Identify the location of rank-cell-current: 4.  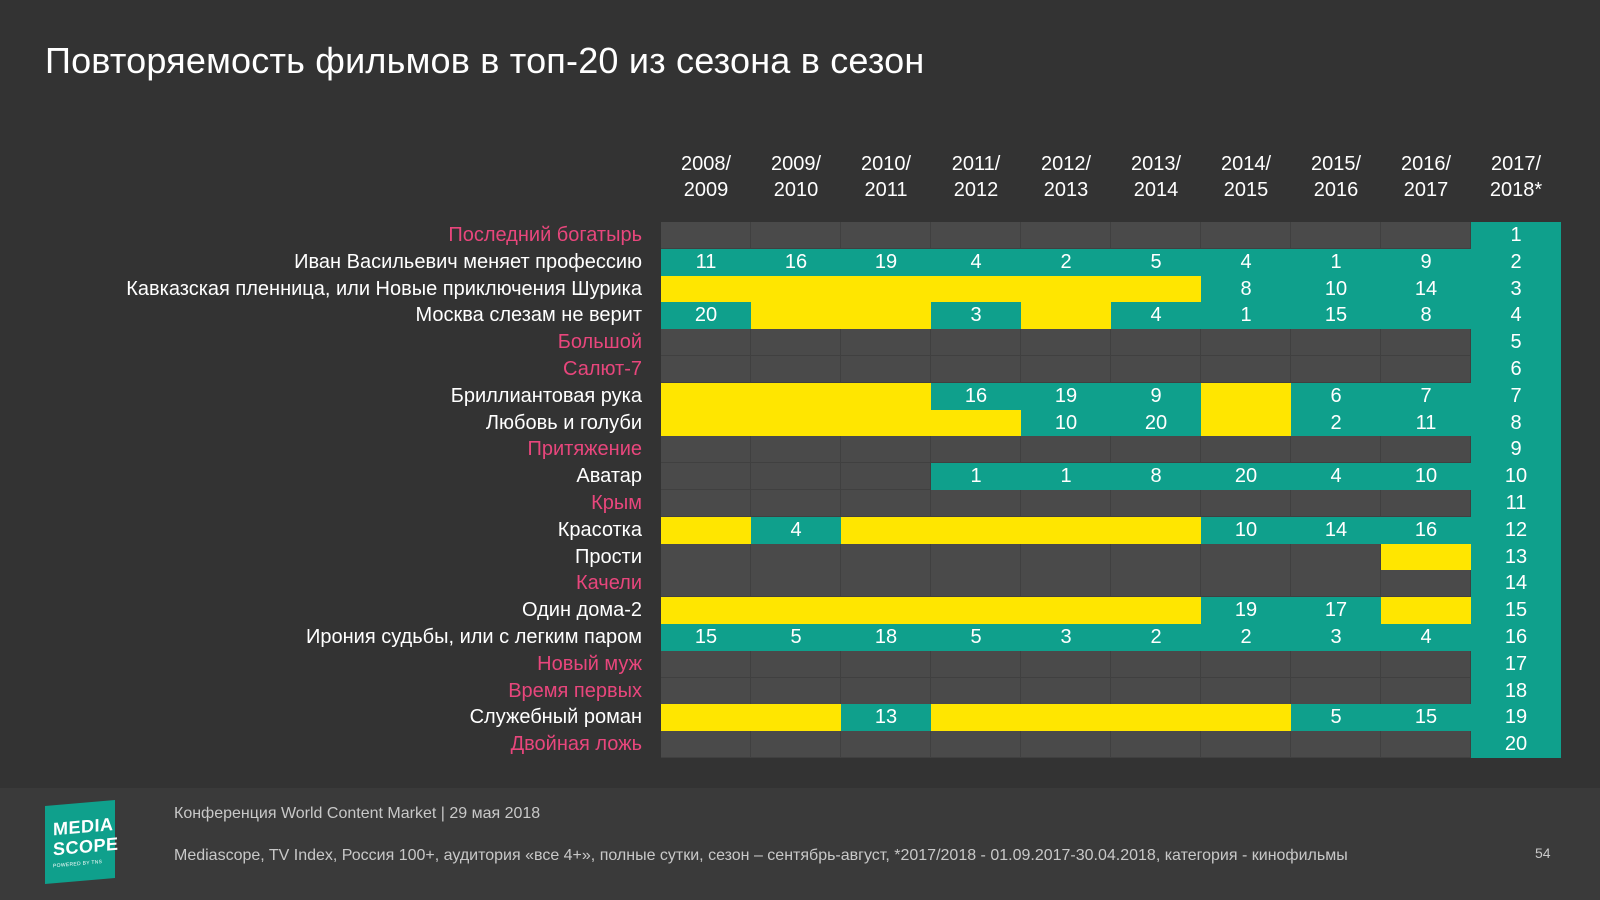
(1516, 315).